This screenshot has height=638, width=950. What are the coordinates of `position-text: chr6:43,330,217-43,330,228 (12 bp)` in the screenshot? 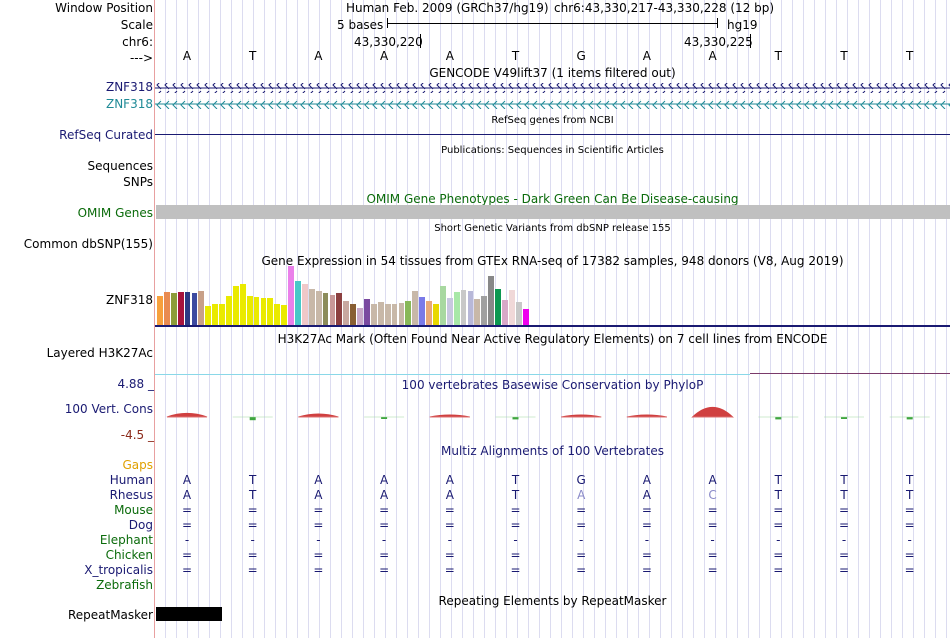 It's located at (664, 8).